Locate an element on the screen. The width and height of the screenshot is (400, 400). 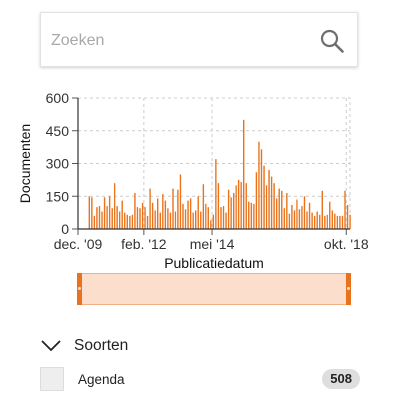
y-tick-label: 450 is located at coordinates (58, 131).